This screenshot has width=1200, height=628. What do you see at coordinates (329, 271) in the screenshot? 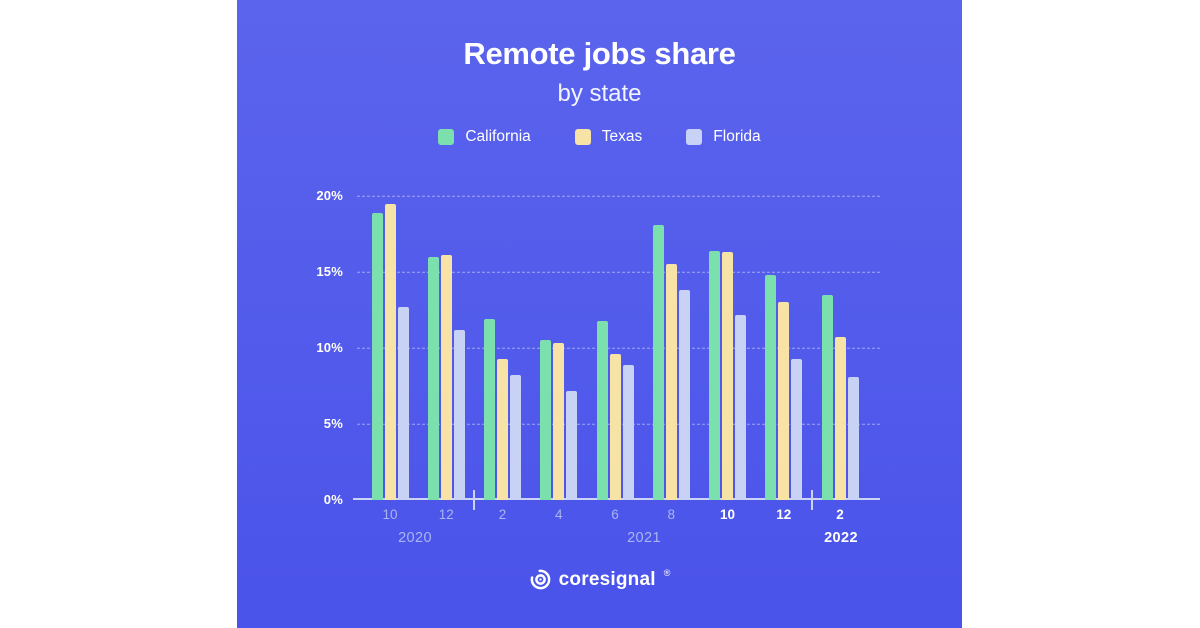
I see `y-tick-label: 15%` at bounding box center [329, 271].